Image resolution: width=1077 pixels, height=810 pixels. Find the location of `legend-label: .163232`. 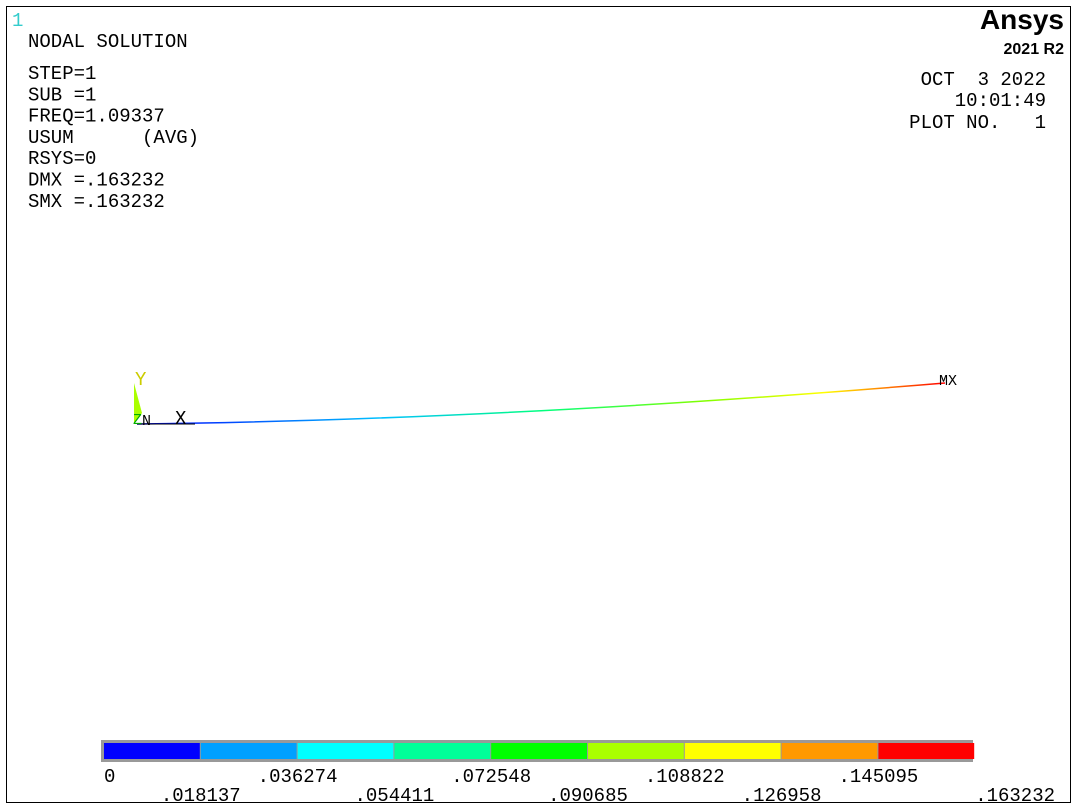

legend-label: .163232 is located at coordinates (1015, 796).